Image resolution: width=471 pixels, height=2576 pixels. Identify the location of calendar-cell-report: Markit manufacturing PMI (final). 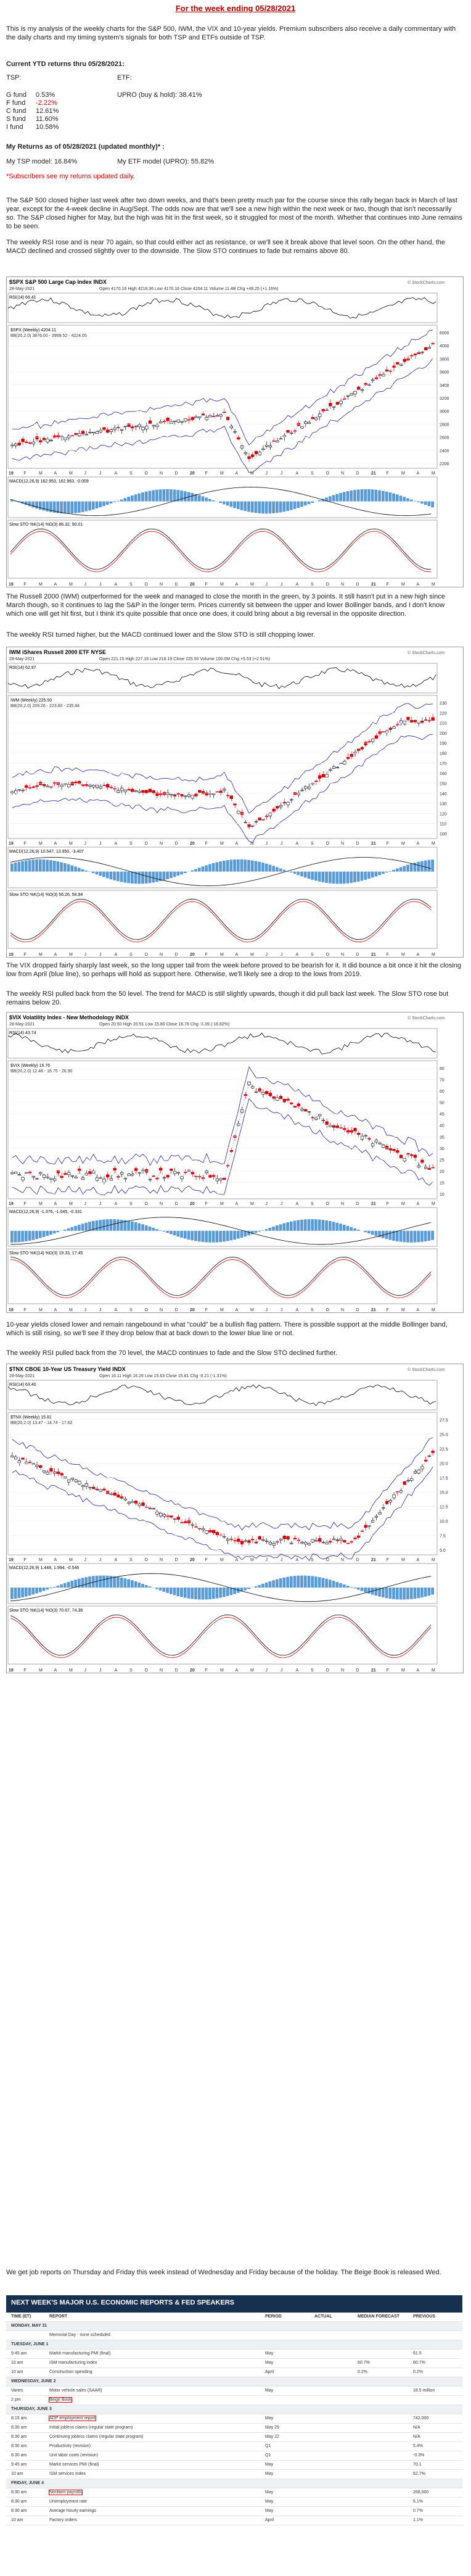
(80, 2353).